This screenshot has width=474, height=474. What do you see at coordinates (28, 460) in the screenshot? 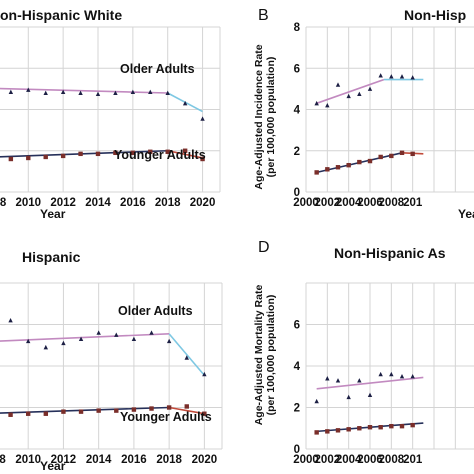
I see `panel-c-x-tick-label: 2010` at bounding box center [28, 460].